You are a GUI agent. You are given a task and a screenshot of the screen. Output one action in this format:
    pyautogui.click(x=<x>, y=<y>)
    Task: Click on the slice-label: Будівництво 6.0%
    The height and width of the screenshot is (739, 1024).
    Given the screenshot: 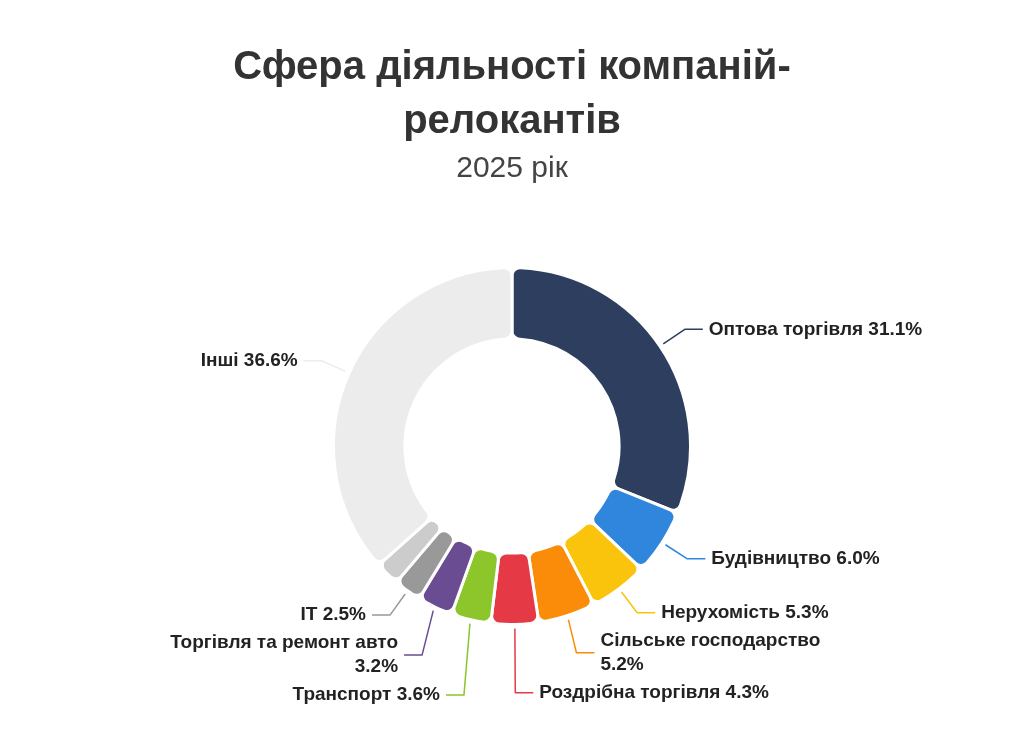 What is the action you would take?
    pyautogui.click(x=795, y=558)
    